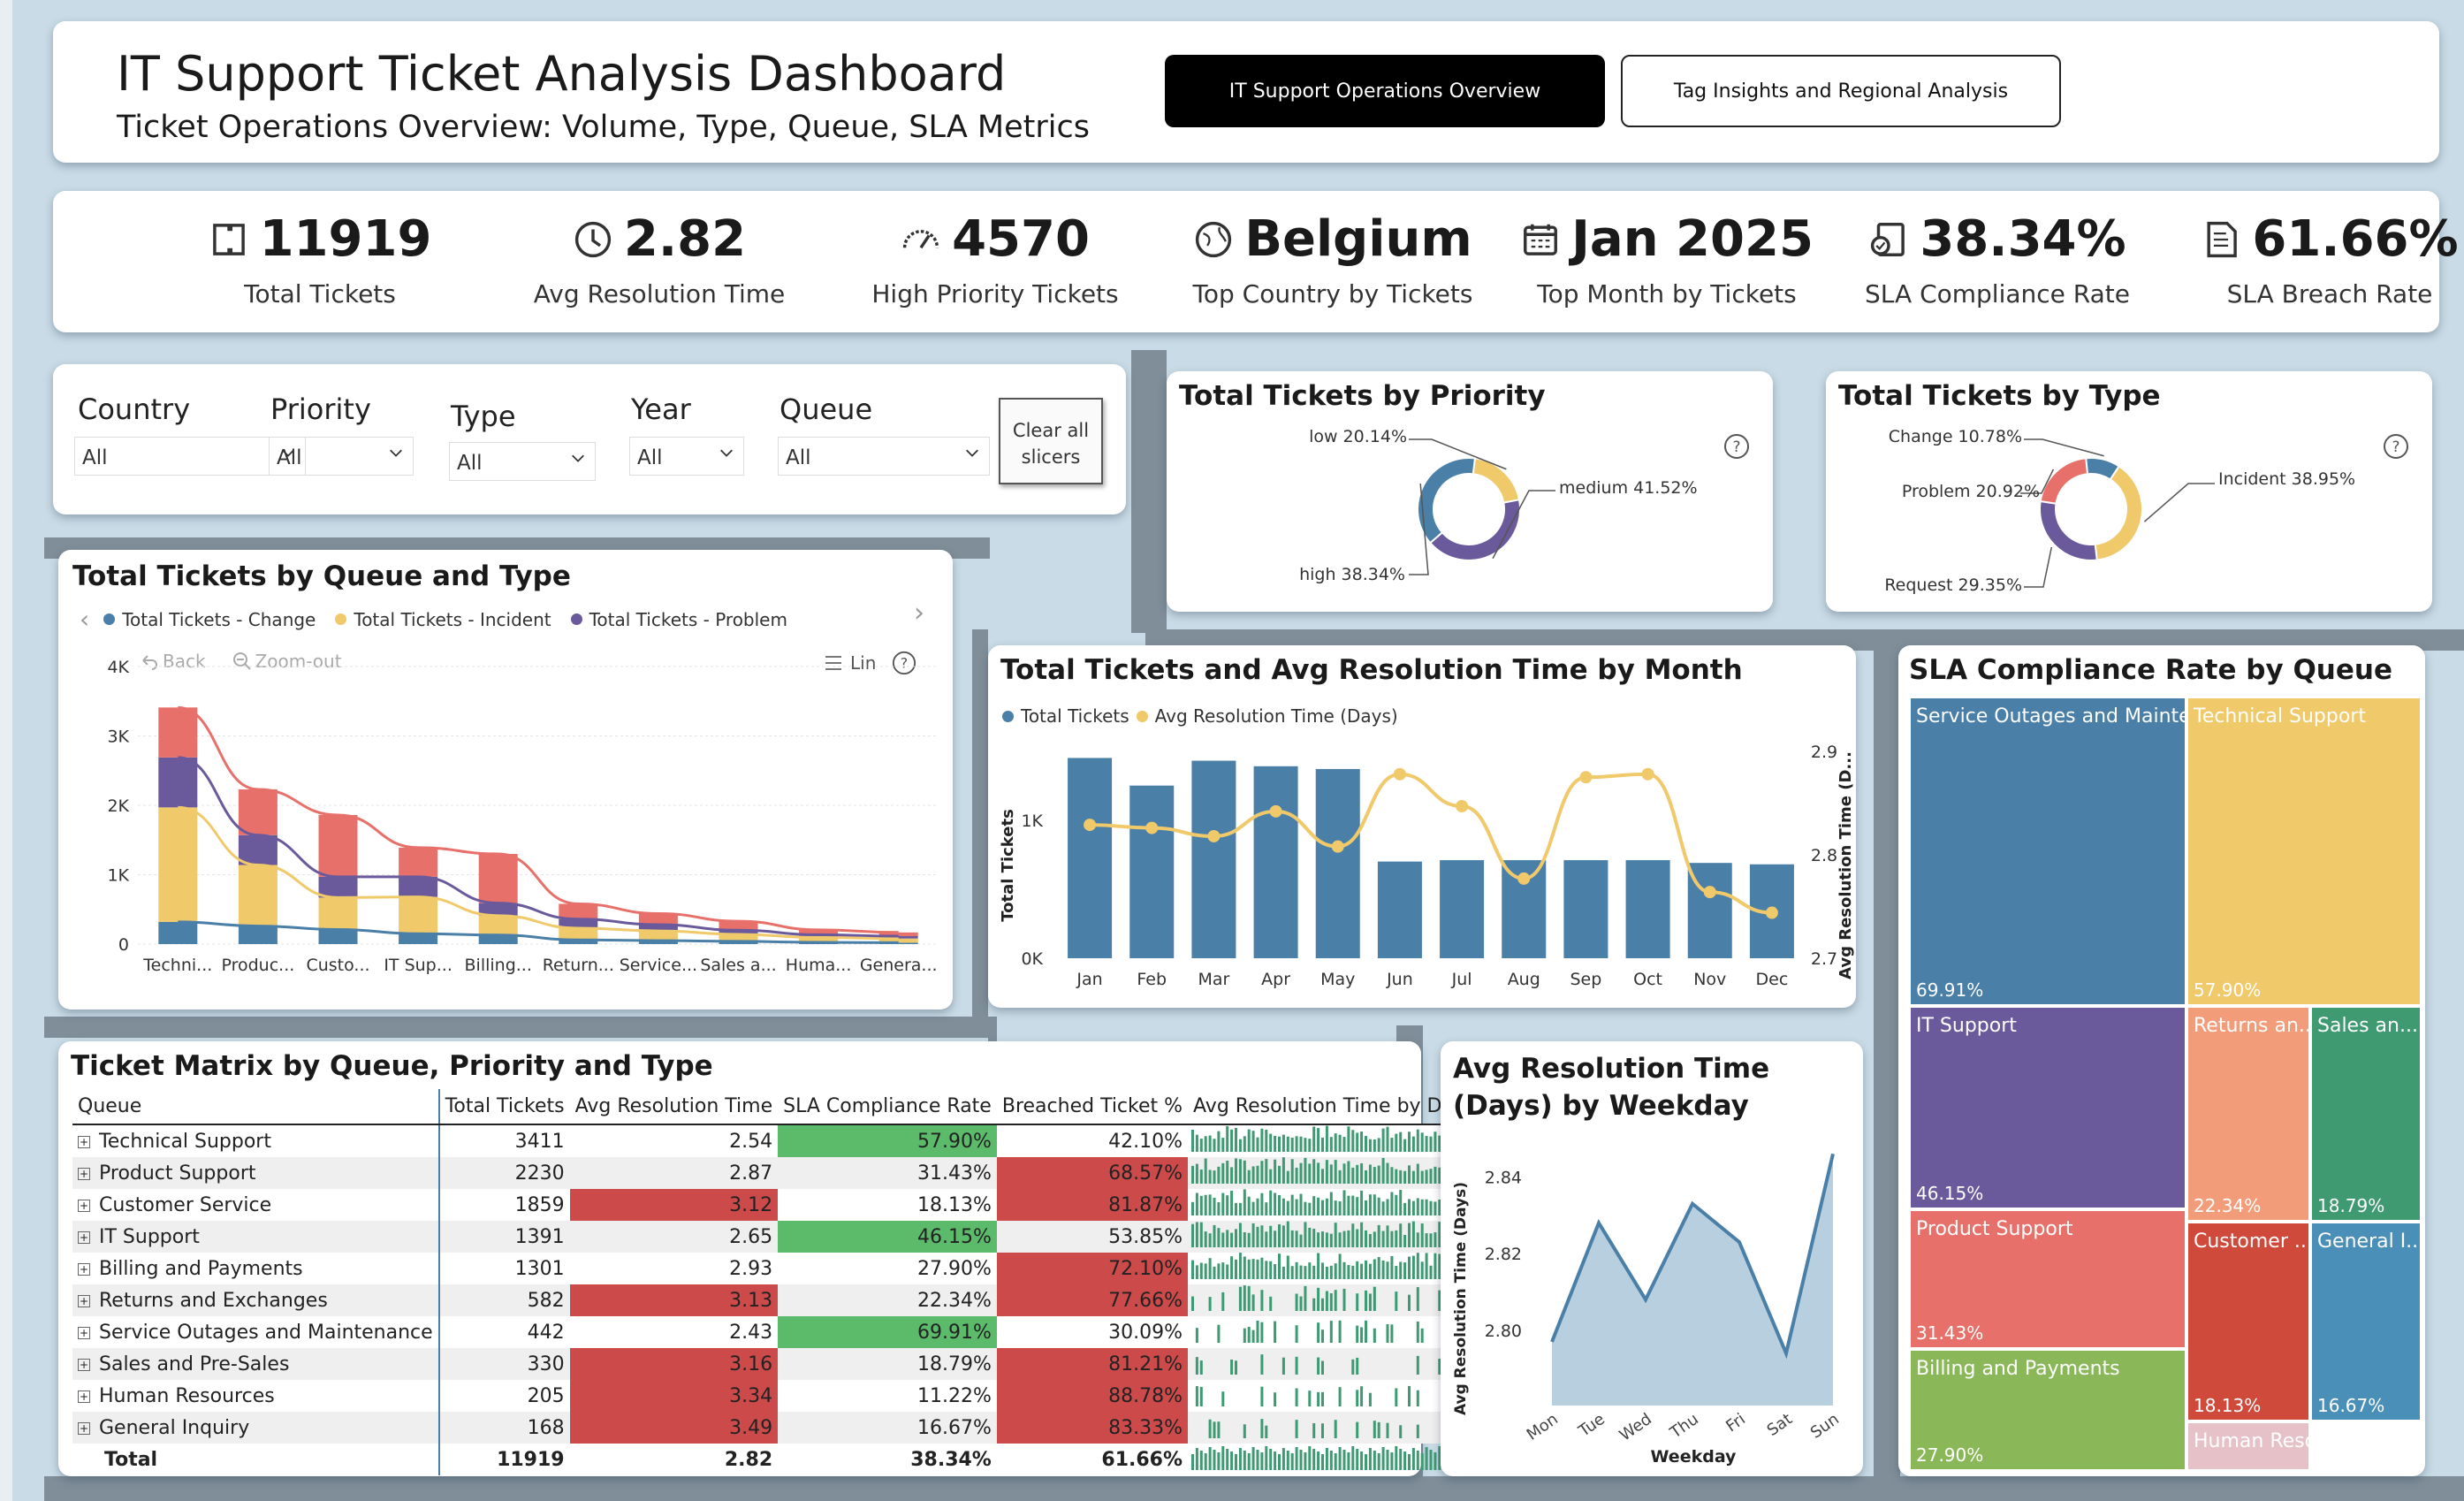  I want to click on table-row: + General Inquiry 168 3.49 16.67% 83.33%, so click(775, 1428).